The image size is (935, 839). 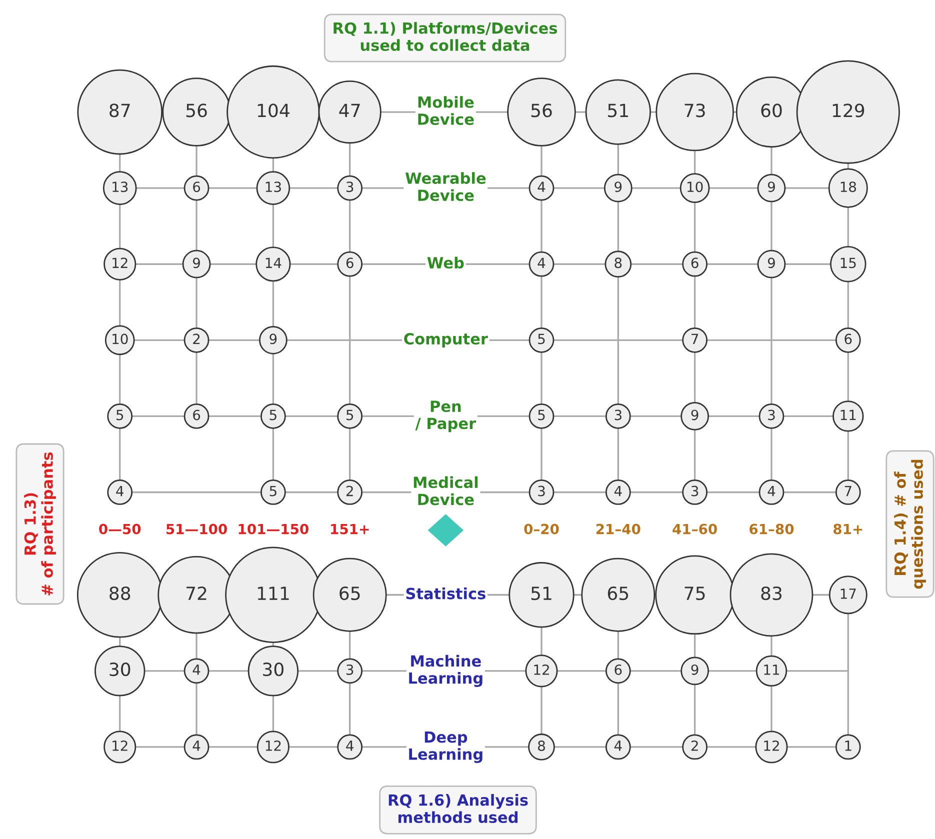 What do you see at coordinates (694, 529) in the screenshot?
I see `x-tick-label: 41–60` at bounding box center [694, 529].